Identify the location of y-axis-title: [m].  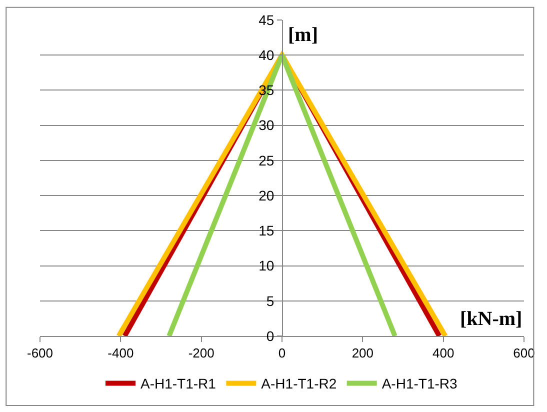
(303, 35).